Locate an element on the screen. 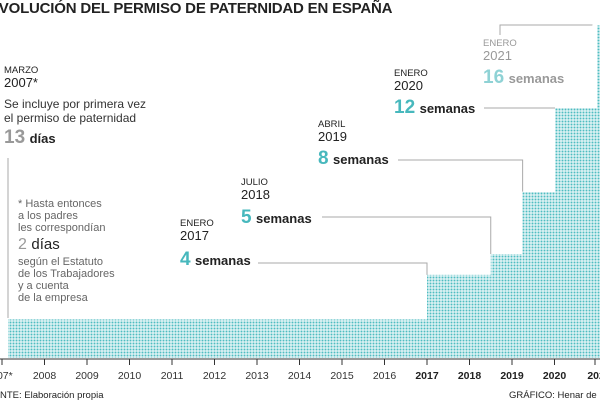 The height and width of the screenshot is (403, 600). footnote-line: les correspondían is located at coordinates (62, 228).